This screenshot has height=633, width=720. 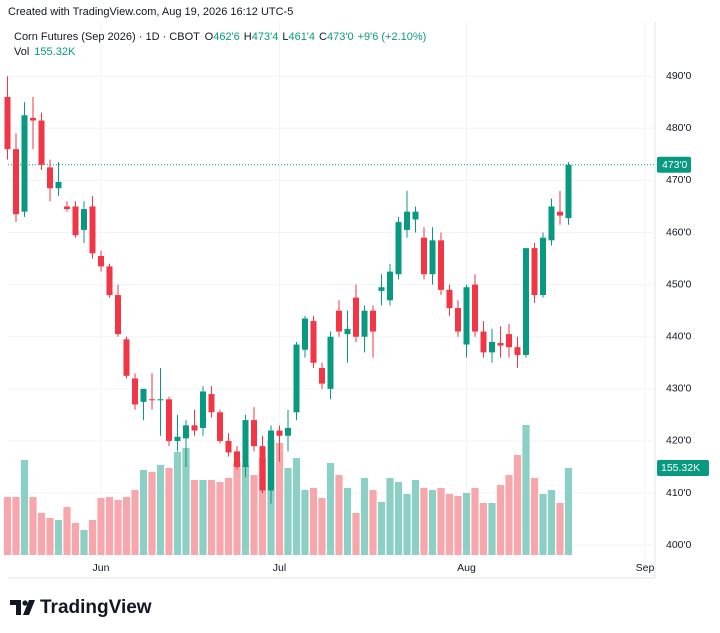 I want to click on volume-title: Vol, so click(x=21, y=52).